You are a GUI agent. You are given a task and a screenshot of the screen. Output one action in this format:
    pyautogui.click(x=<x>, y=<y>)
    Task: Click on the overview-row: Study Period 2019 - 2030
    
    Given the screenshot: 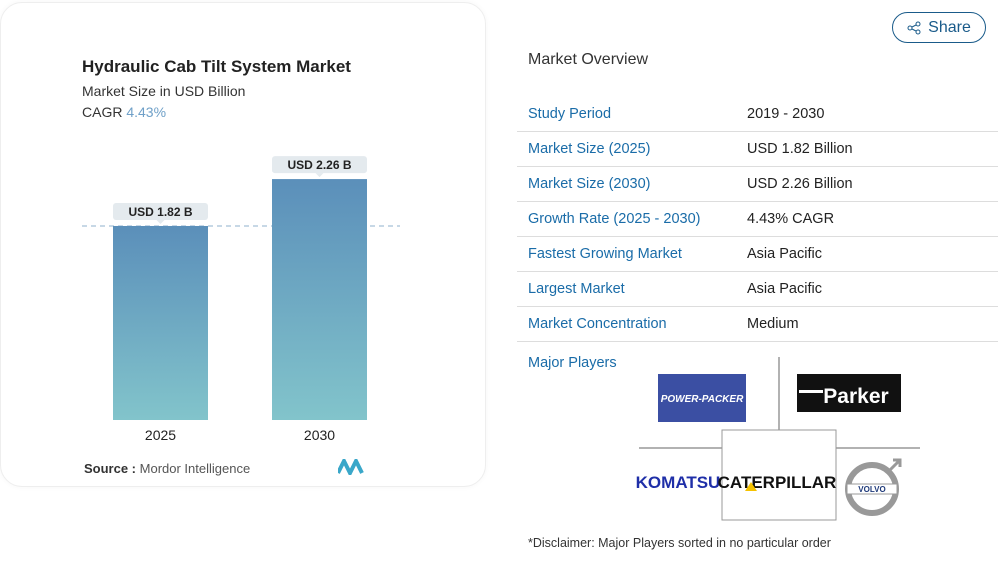 What is the action you would take?
    pyautogui.click(x=757, y=114)
    